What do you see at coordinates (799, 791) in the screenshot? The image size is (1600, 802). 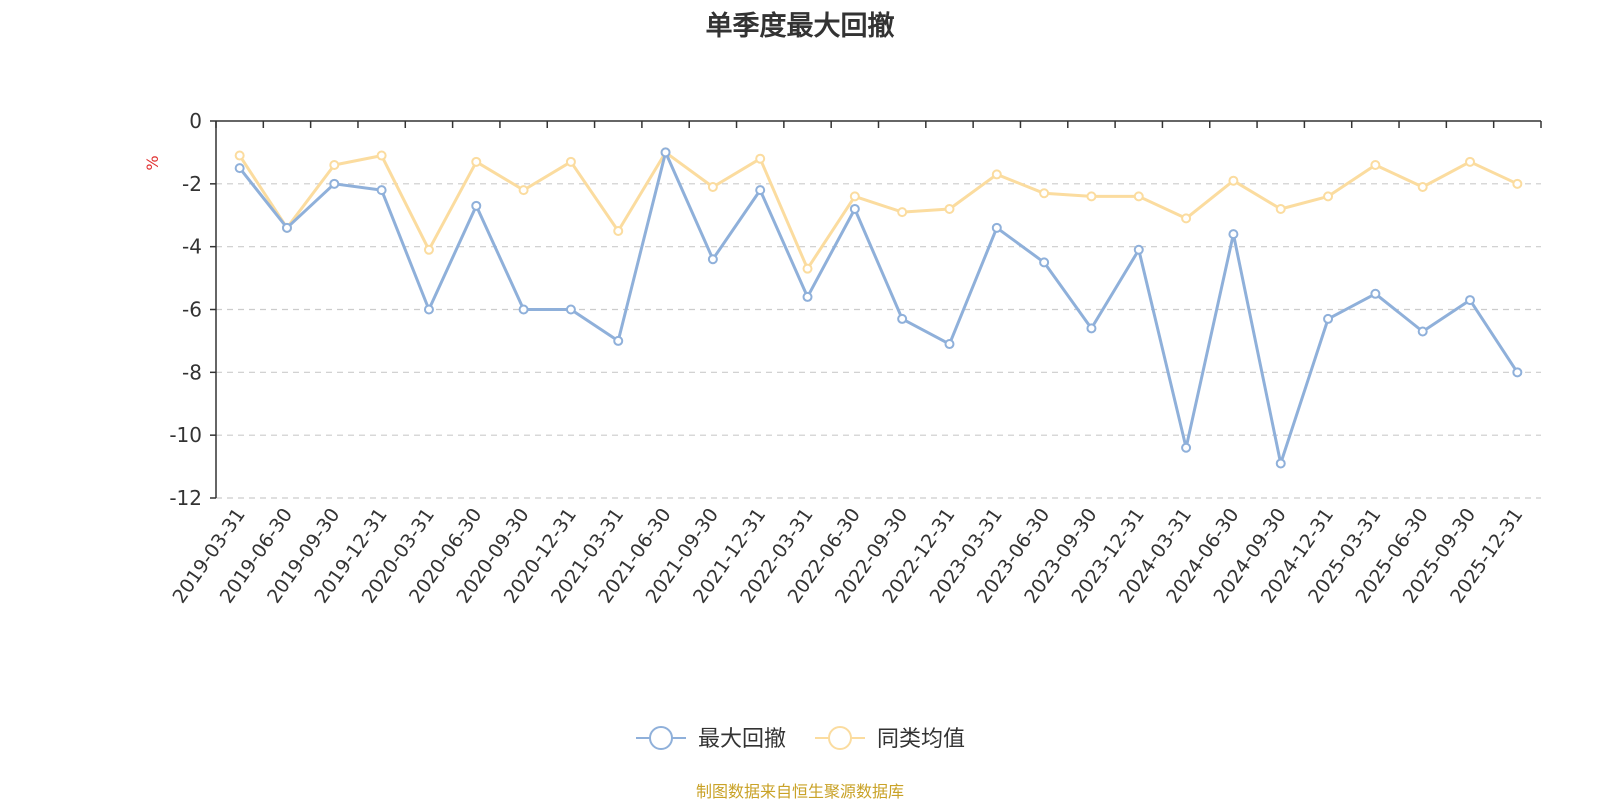 I see `source-note: 制图数据来自恒生聚源数据库` at bounding box center [799, 791].